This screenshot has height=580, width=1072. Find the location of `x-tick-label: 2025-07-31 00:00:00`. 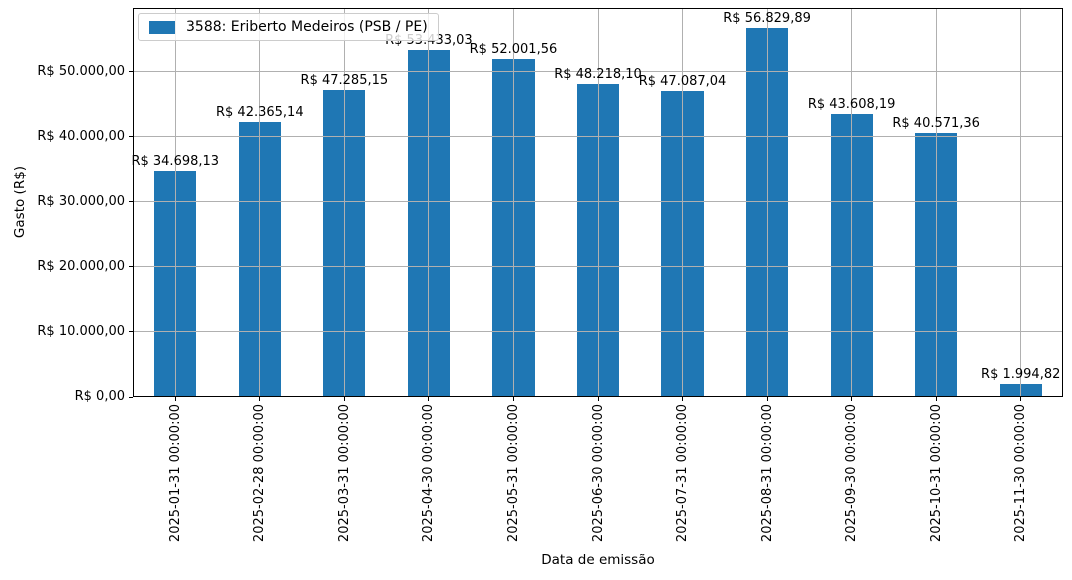

x-tick-label: 2025-07-31 00:00:00 is located at coordinates (683, 473).